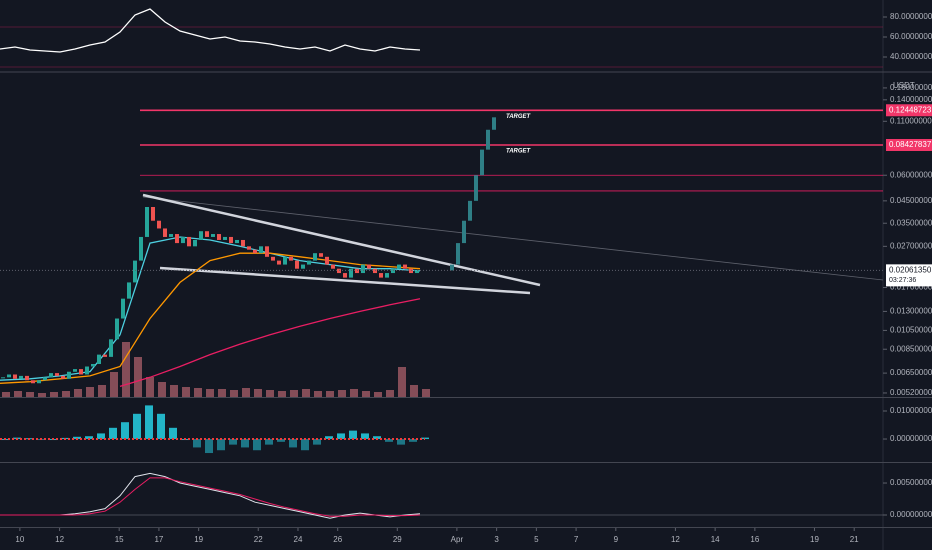 Image resolution: width=932 pixels, height=550 pixels. I want to click on rsi-line, so click(210, 30).